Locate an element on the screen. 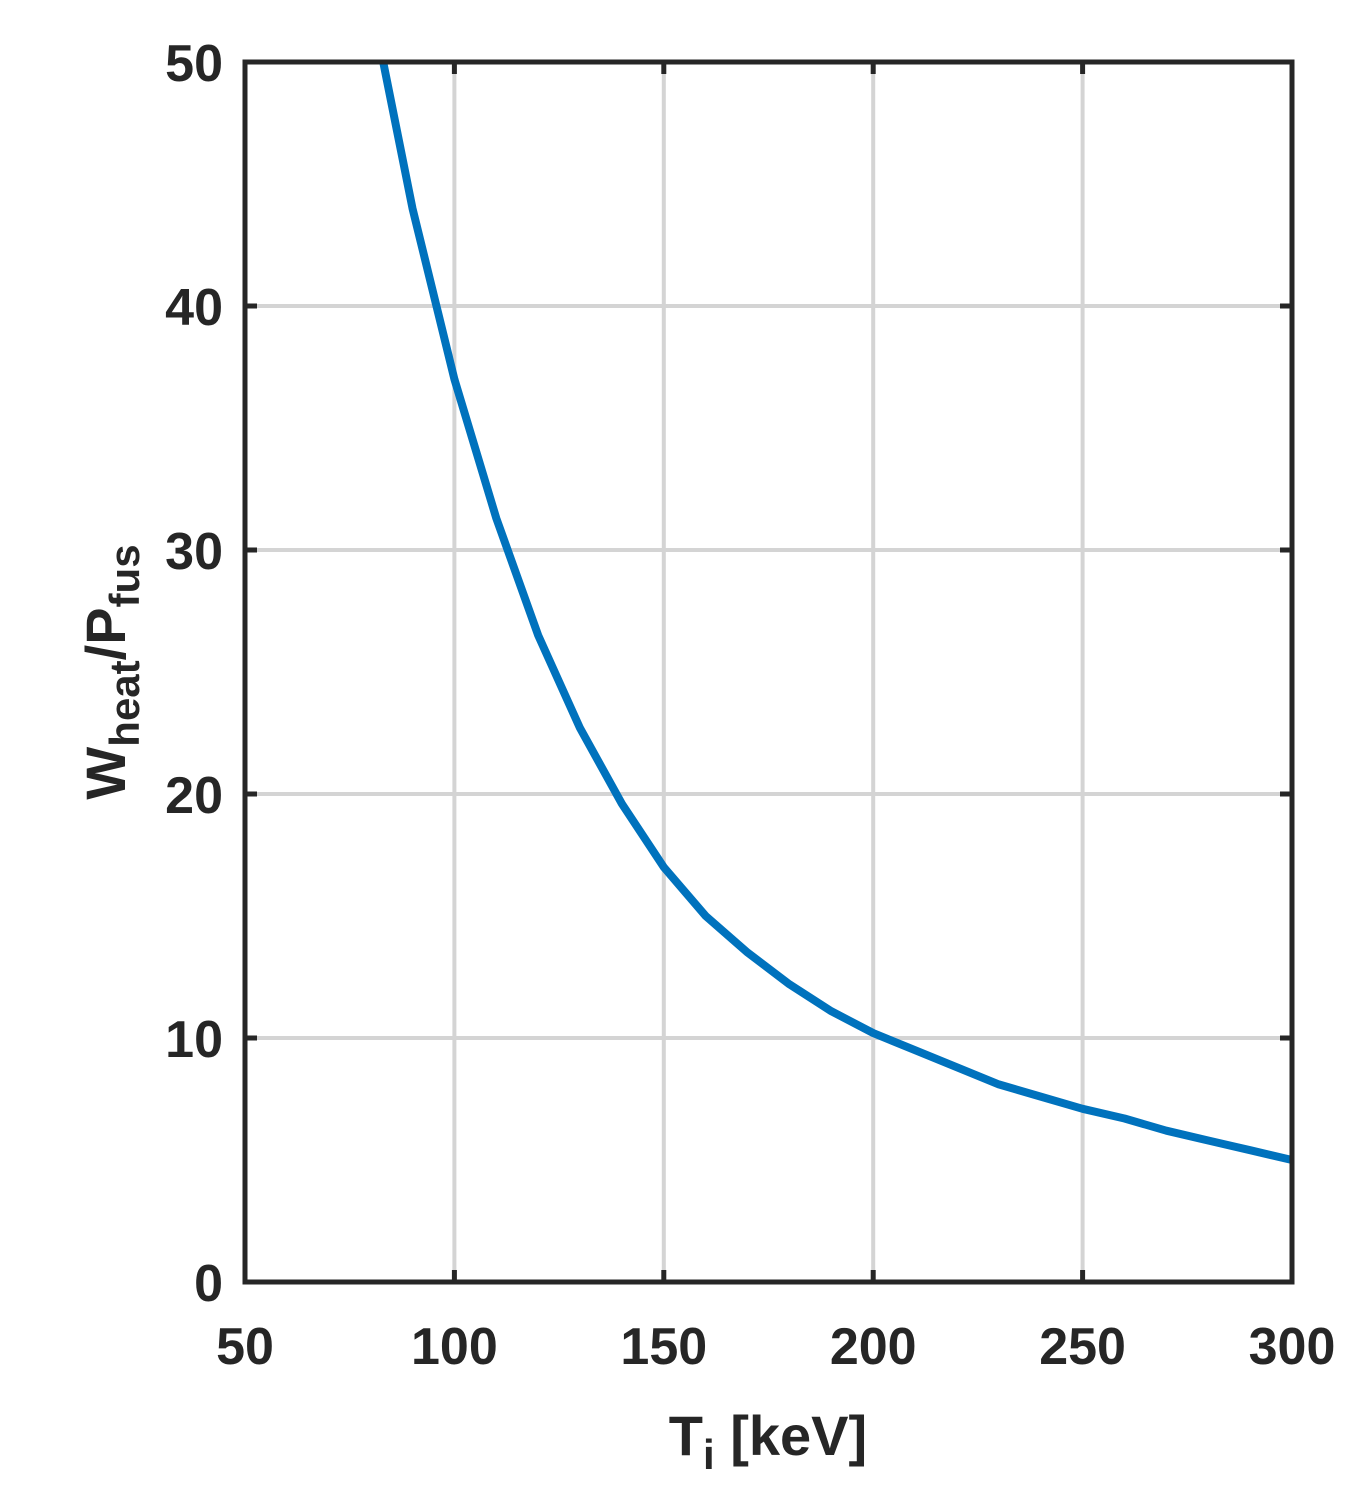 The width and height of the screenshot is (1361, 1499). x-tick-labels: 50 100 150 200 250 300 is located at coordinates (775, 1347).